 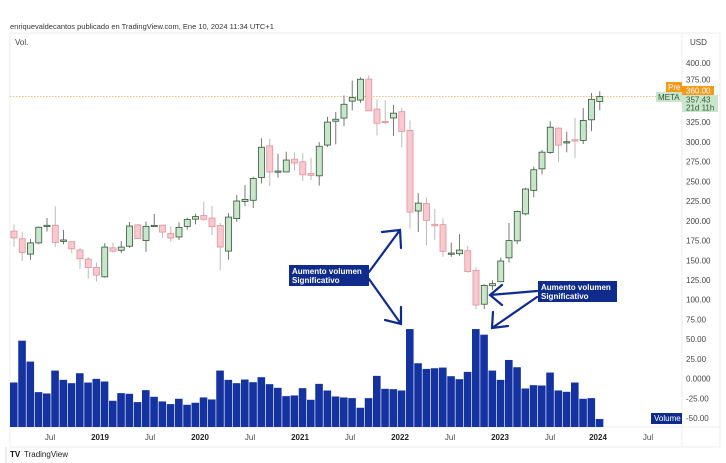 I want to click on price-tick-label: 100.00, so click(x=698, y=300).